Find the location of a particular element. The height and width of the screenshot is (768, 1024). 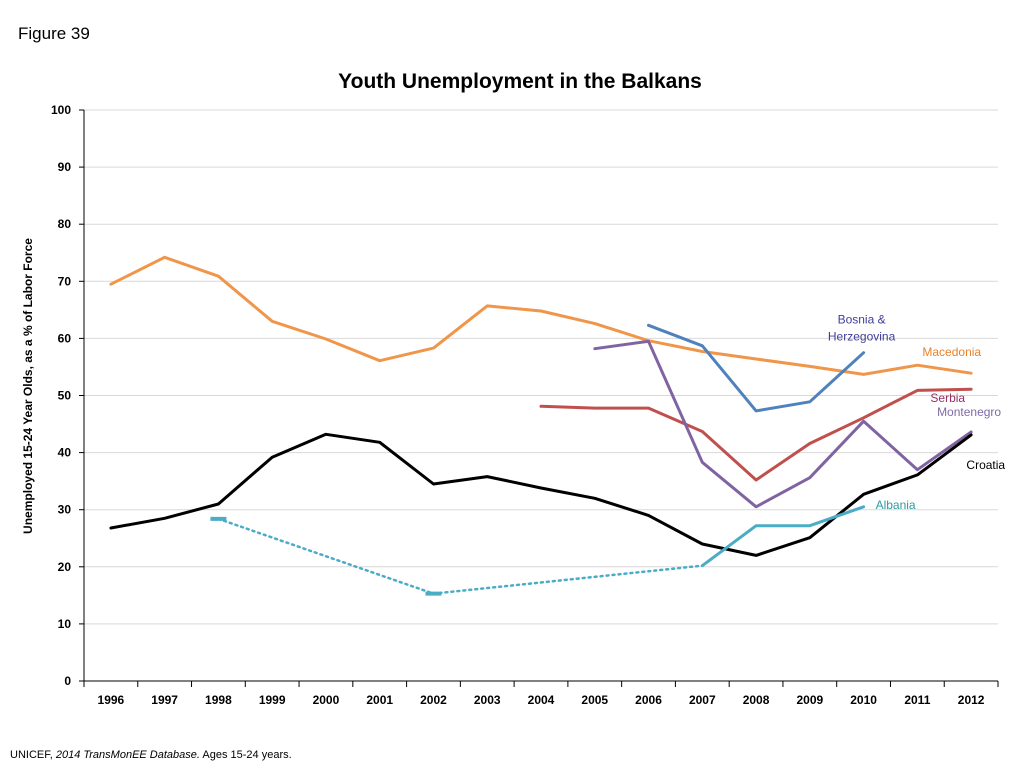

series-line-albania is located at coordinates (783, 536).